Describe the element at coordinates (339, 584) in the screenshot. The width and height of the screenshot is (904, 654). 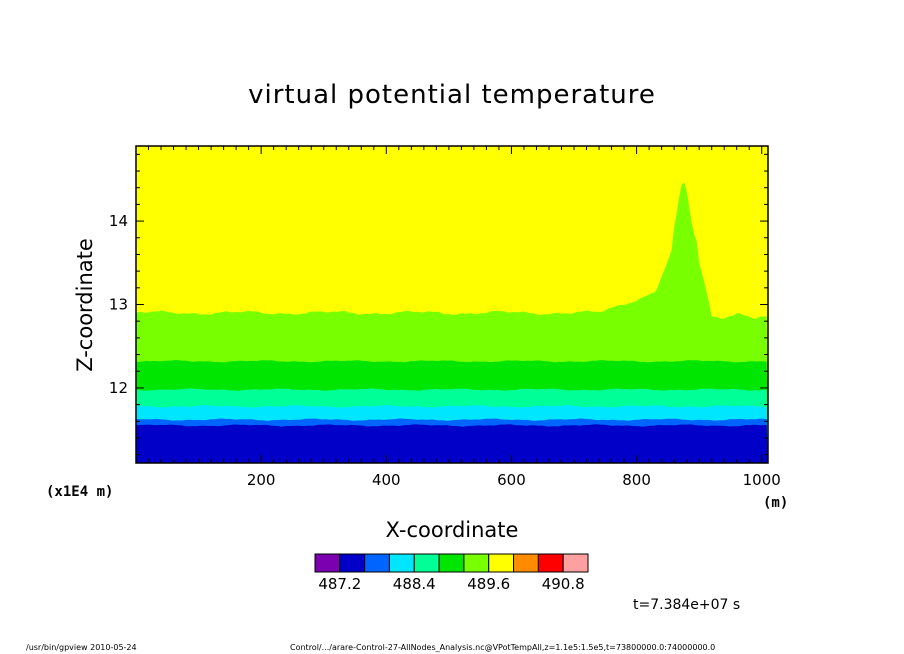
I see `colorbar-label-0: 487.2` at that location.